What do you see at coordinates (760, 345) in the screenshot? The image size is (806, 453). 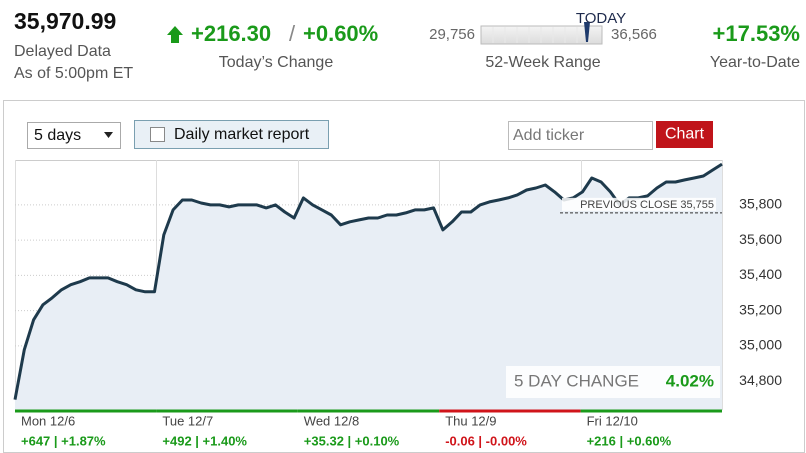 I see `y-tick-label: 35,000` at bounding box center [760, 345].